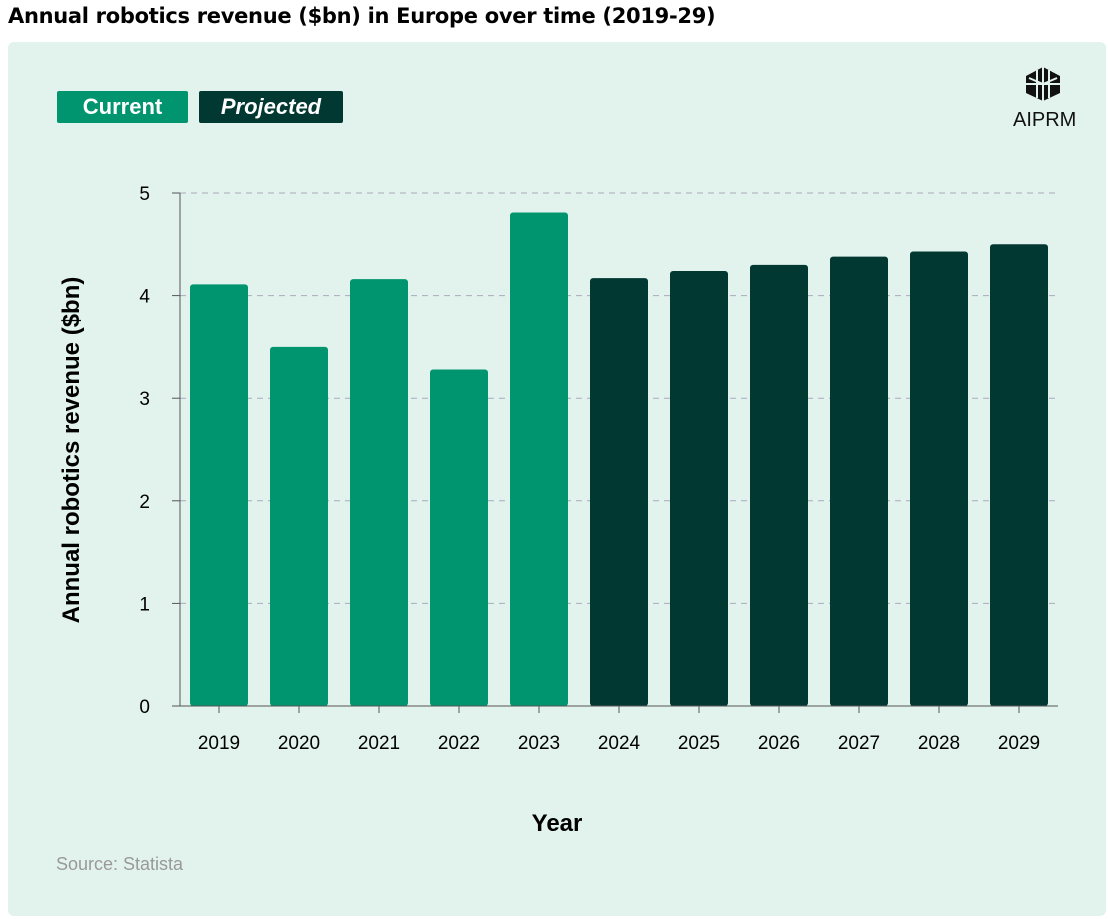 This screenshot has width=1108, height=919. What do you see at coordinates (939, 743) in the screenshot?
I see `x-tick-label: 2028` at bounding box center [939, 743].